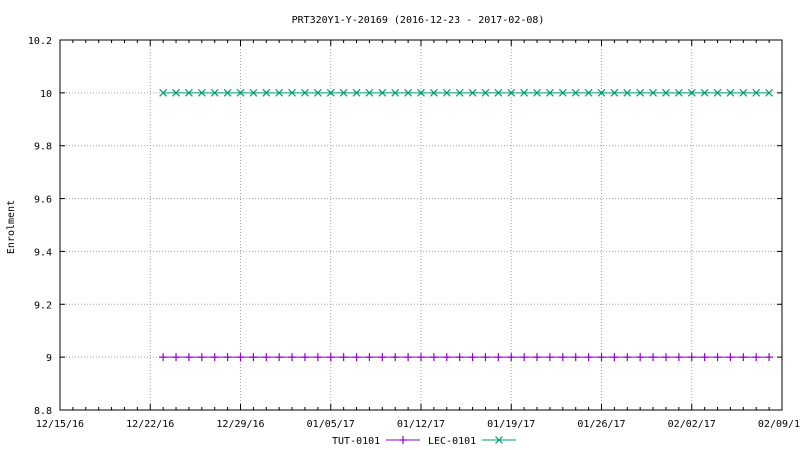  Describe the element at coordinates (40, 226) in the screenshot. I see `y-tick-labels: 8.8 9 9.2 9.4 9.6 9.8 10 10.2` at that location.